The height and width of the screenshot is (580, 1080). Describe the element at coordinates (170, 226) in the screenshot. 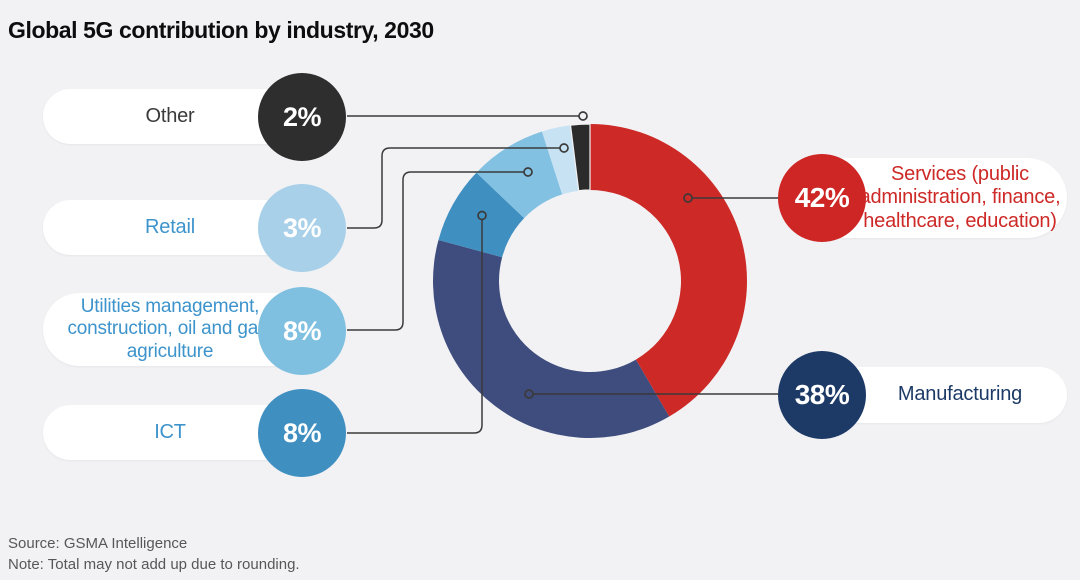

I see `callout-label-retail: Retail` at that location.